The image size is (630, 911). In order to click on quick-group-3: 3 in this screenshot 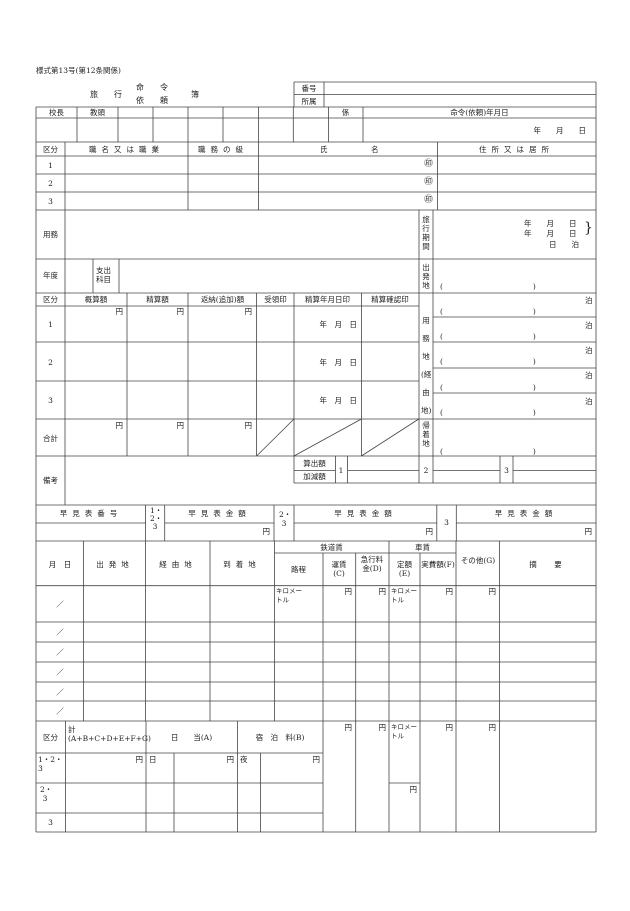, I will do `click(446, 522)`.